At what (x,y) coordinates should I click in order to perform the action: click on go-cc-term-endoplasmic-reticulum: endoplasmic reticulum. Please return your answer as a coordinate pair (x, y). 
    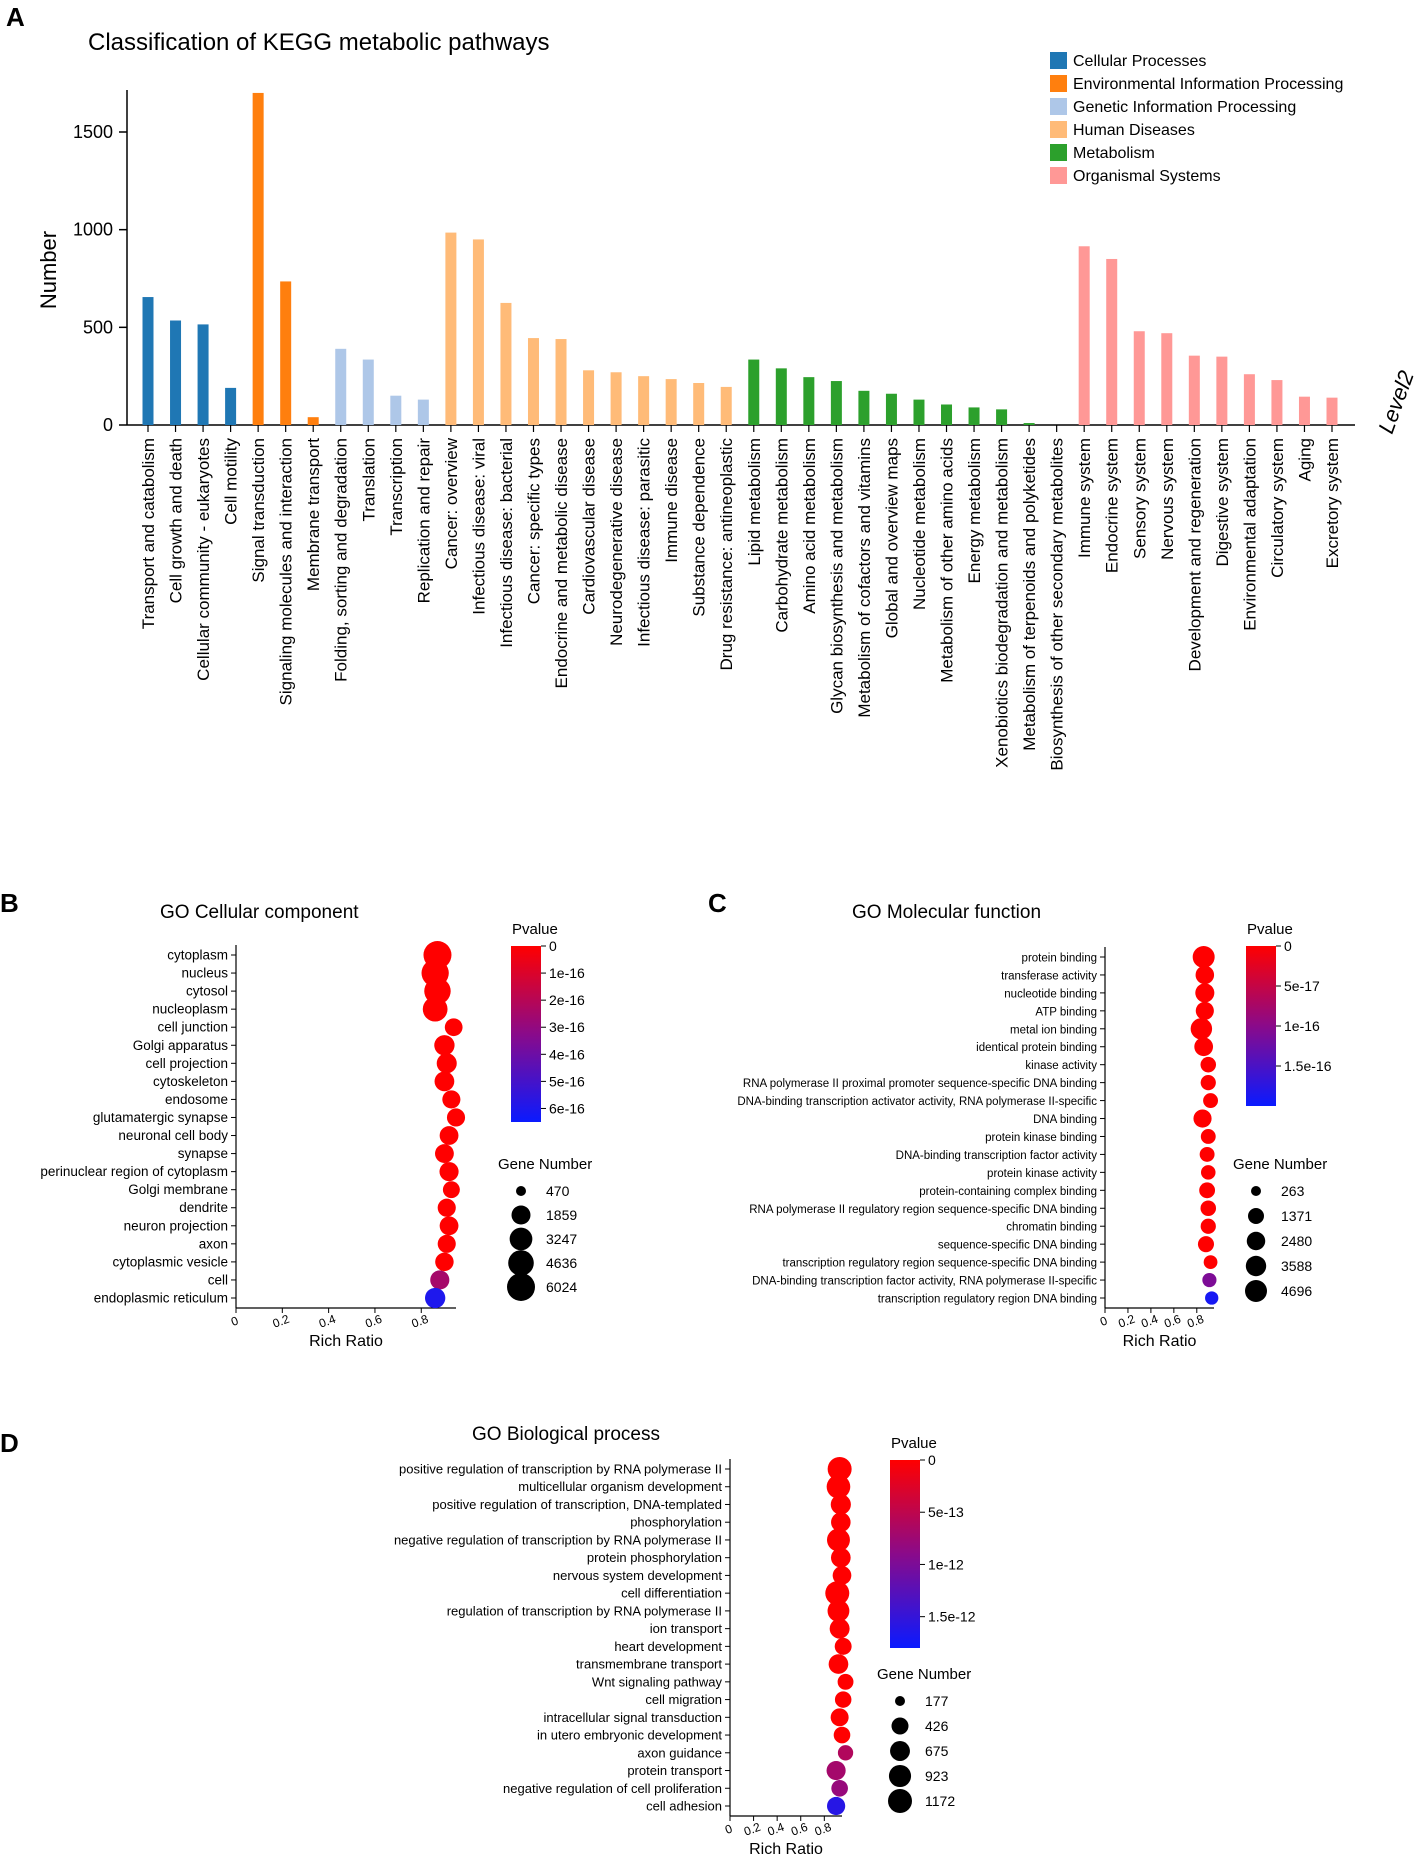
    Looking at the image, I should click on (161, 1298).